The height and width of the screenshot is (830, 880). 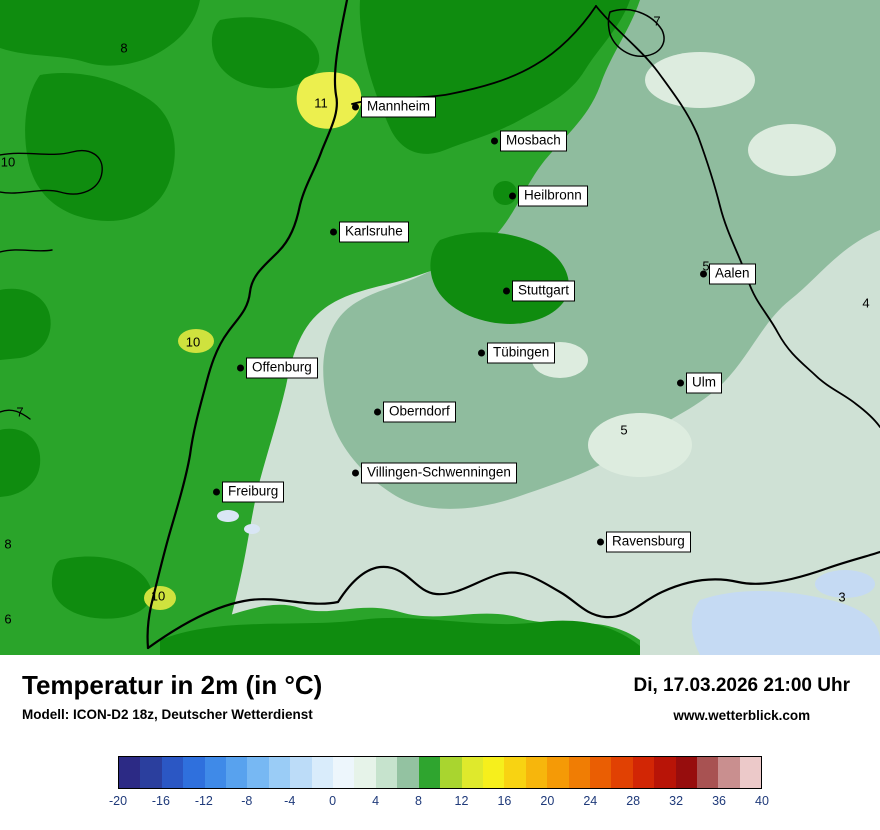 What do you see at coordinates (400, 636) in the screenshot?
I see `temp-blob-darkgreen-south` at bounding box center [400, 636].